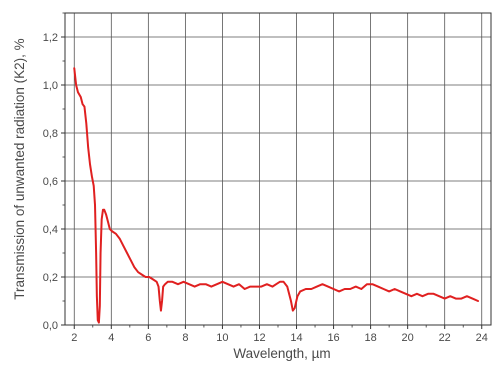  I want to click on y-tick-label: 1,2, so click(50, 38).